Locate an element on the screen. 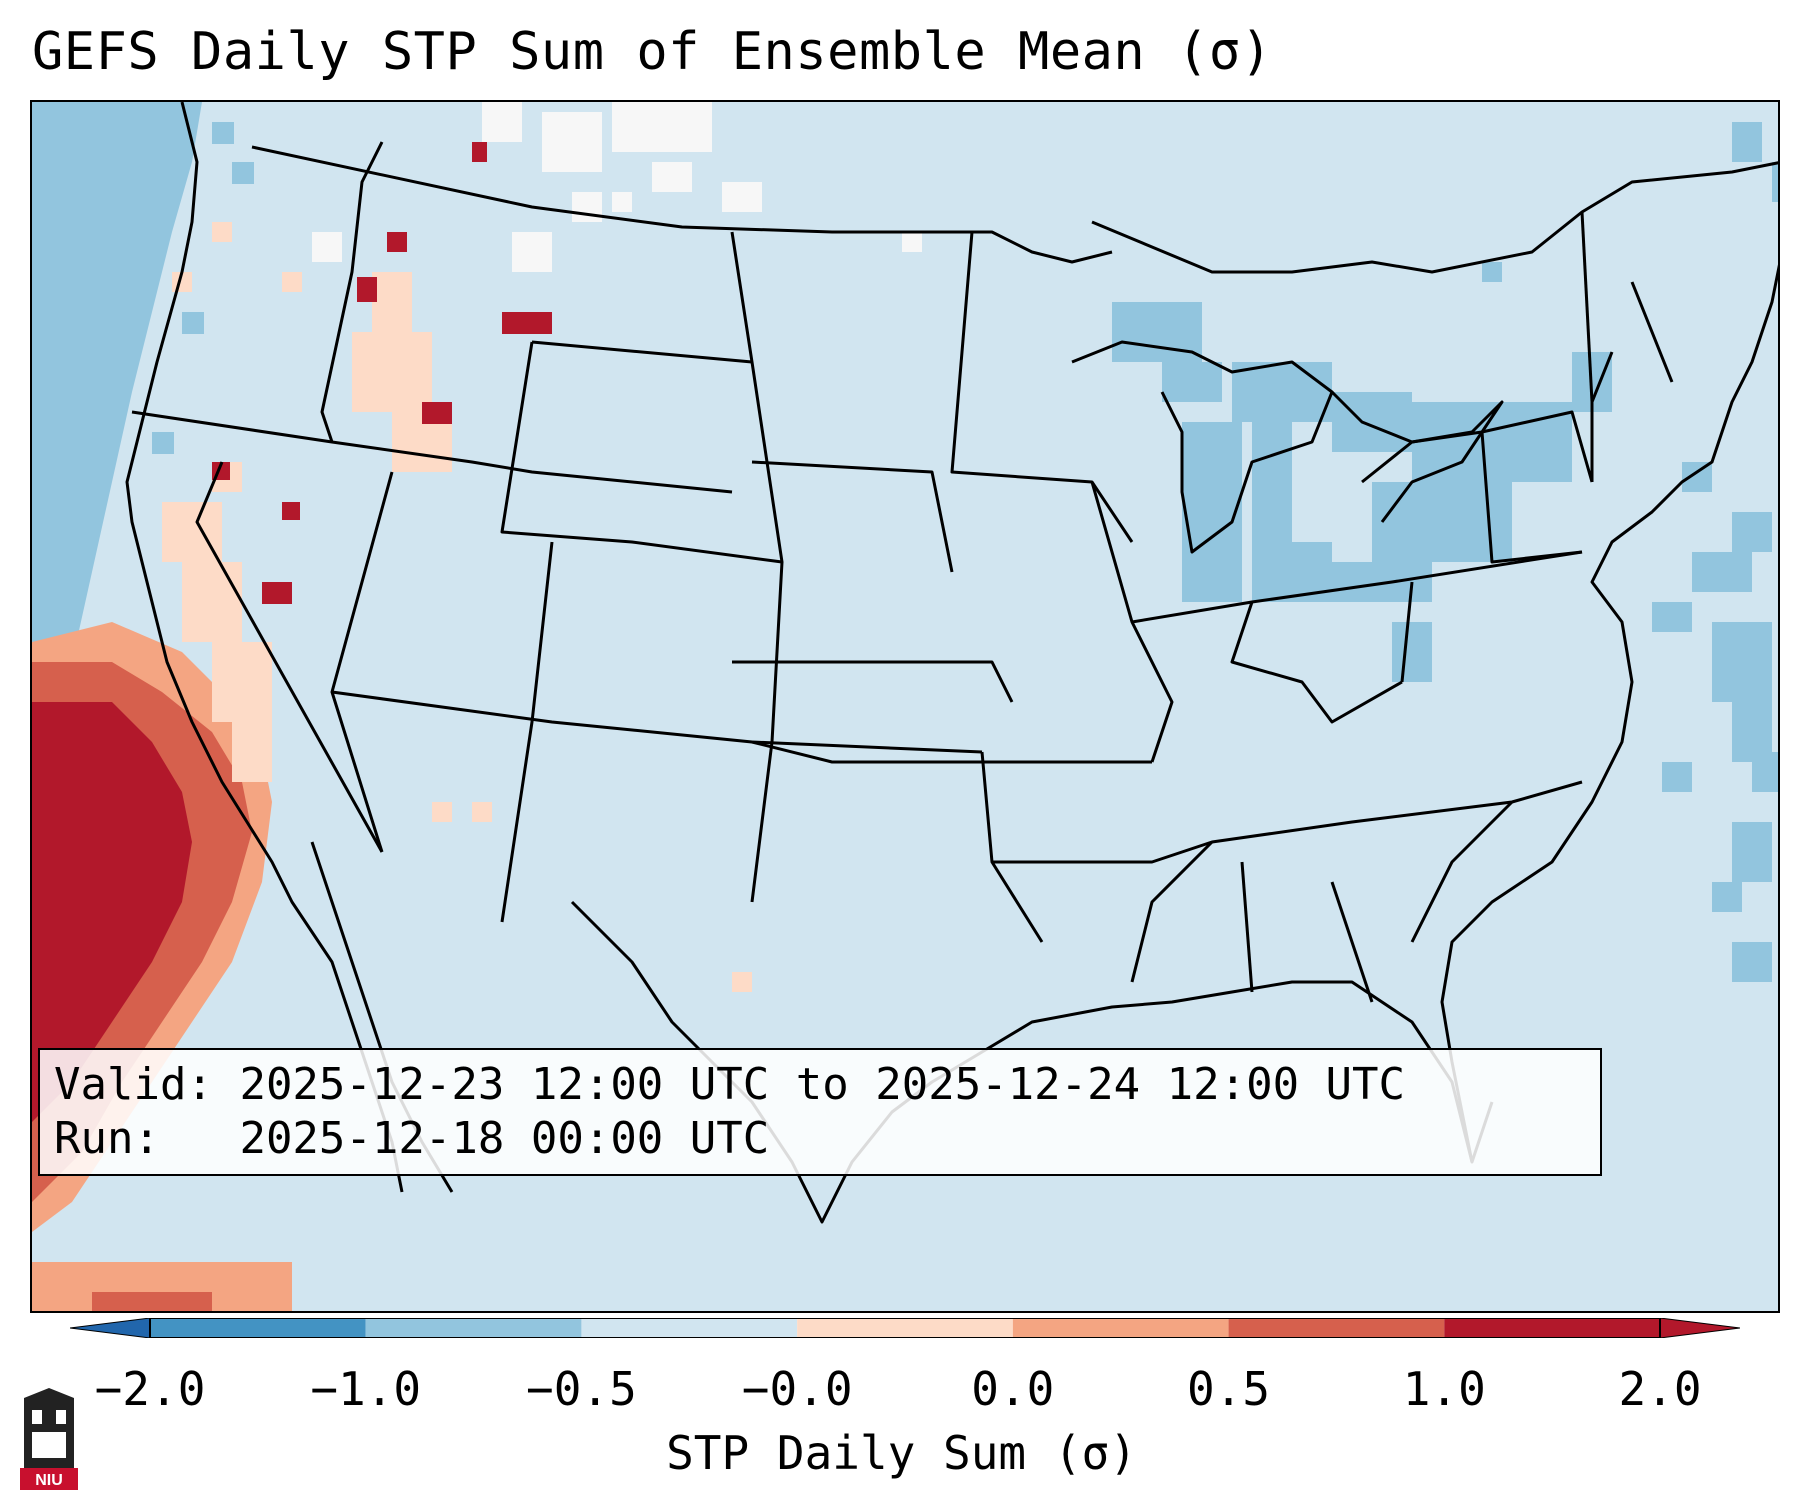  colorbar-tick-label: 0.5 is located at coordinates (1229, 1389).